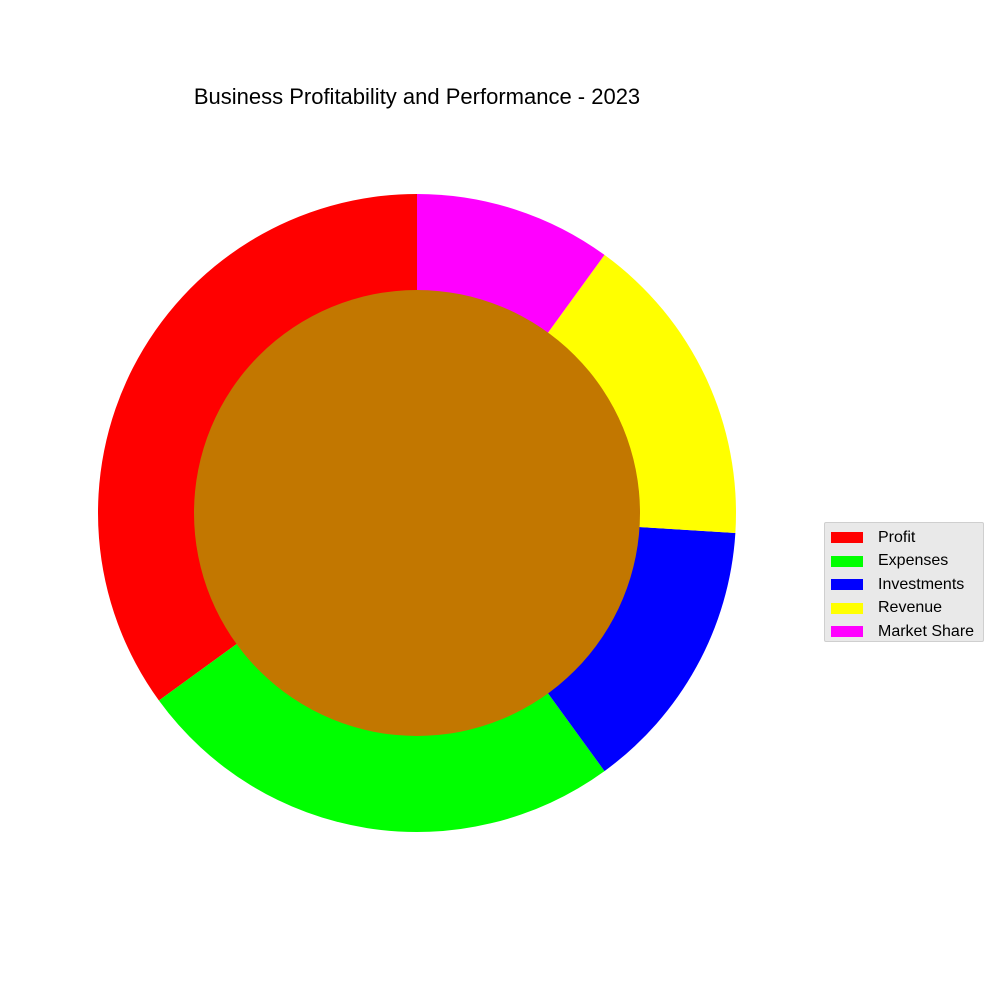  What do you see at coordinates (847, 584) in the screenshot?
I see `legend-swatch-investments` at bounding box center [847, 584].